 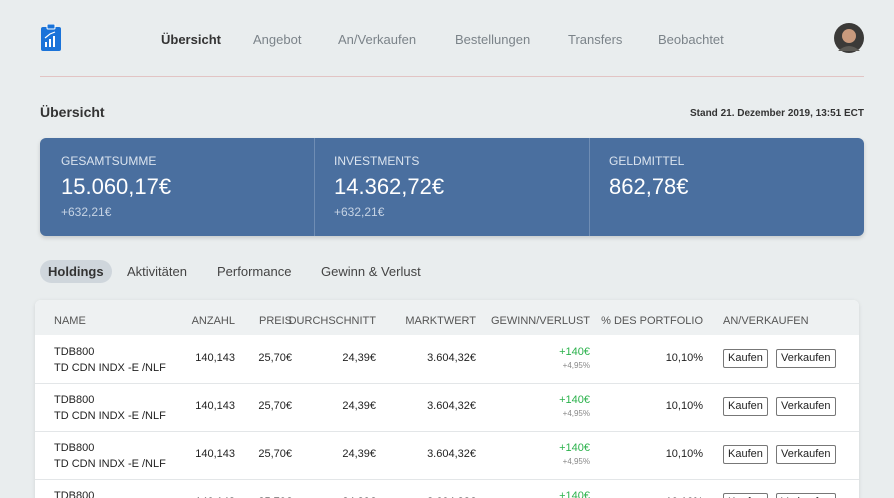 What do you see at coordinates (440, 321) in the screenshot?
I see `column-header: MARKTWERT` at bounding box center [440, 321].